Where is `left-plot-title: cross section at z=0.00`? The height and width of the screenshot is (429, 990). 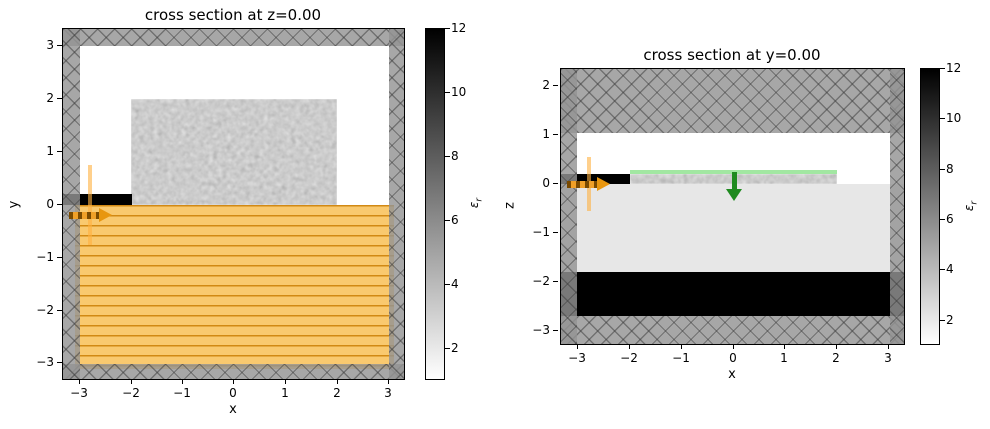
left-plot-title: cross section at z=0.00 is located at coordinates (233, 15).